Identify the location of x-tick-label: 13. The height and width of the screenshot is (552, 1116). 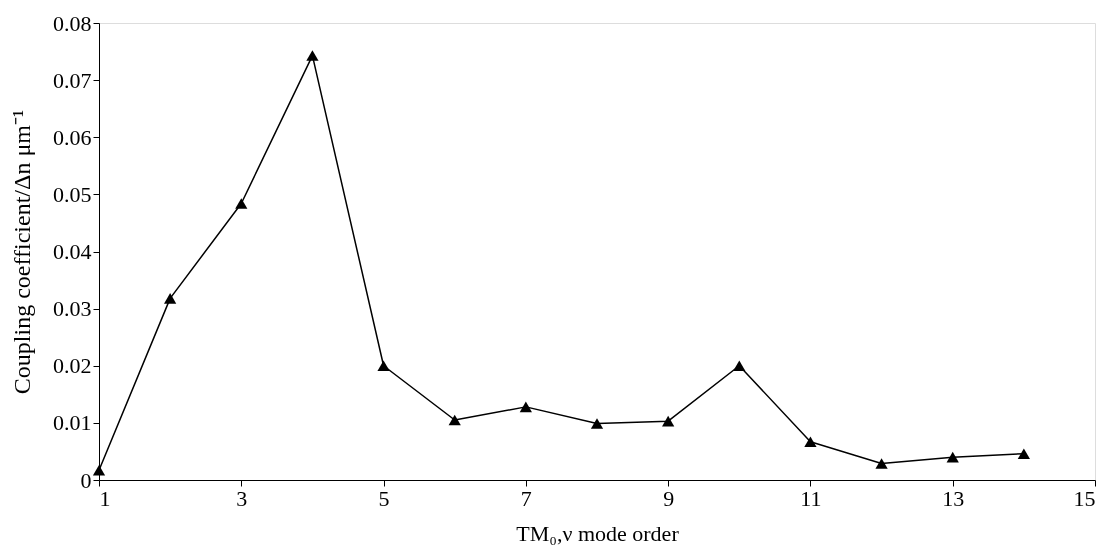
(953, 498).